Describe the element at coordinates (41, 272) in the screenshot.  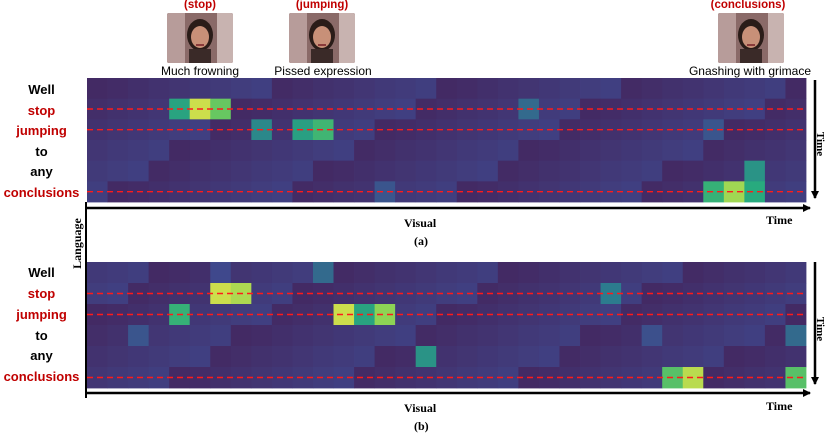
I see `word-well-b: Well` at that location.